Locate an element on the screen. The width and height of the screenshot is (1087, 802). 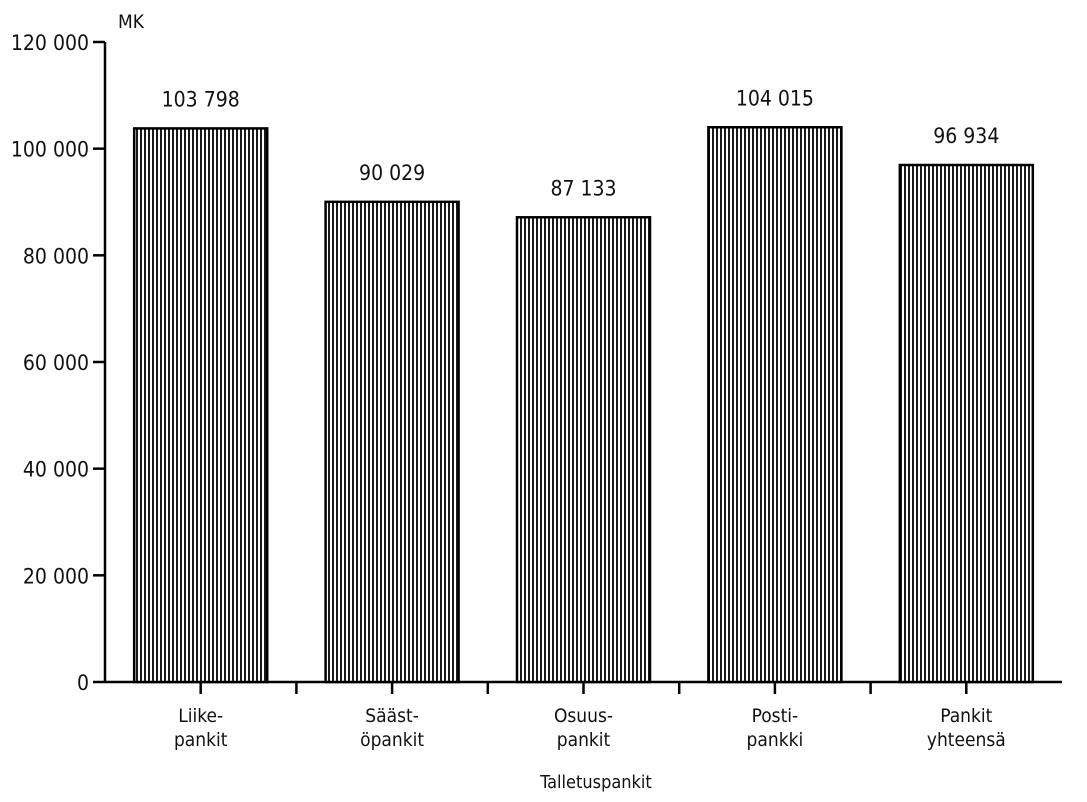
y-tick-label: 0 is located at coordinates (83, 683).